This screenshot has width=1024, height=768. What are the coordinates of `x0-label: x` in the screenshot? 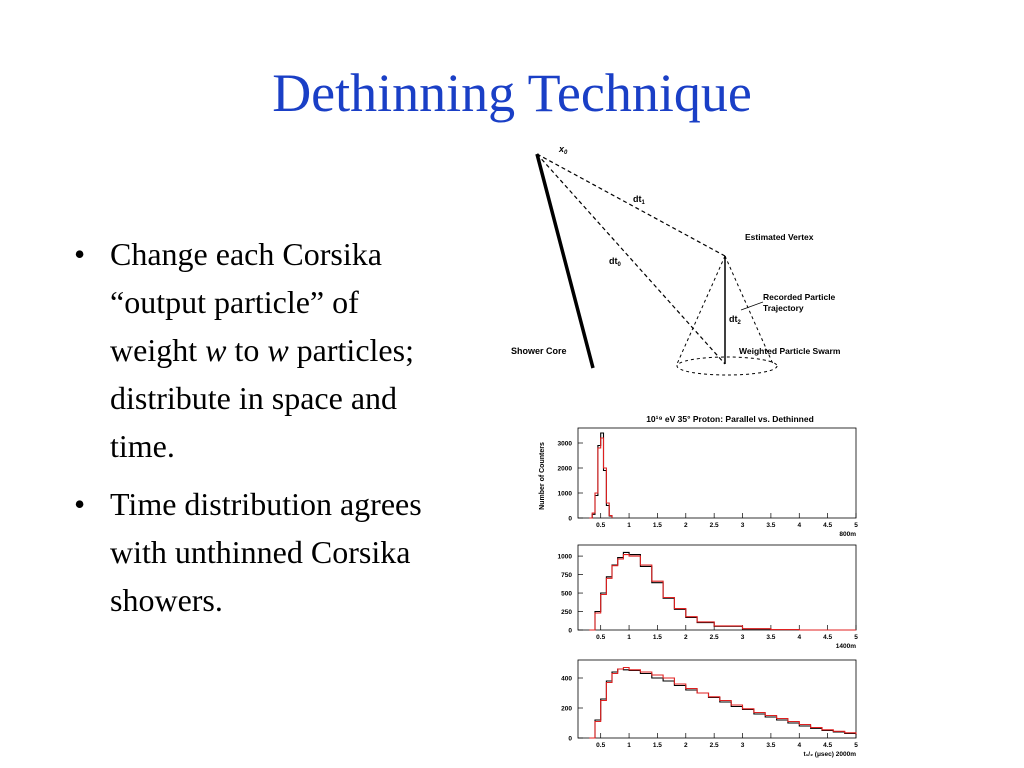 It's located at (561, 149).